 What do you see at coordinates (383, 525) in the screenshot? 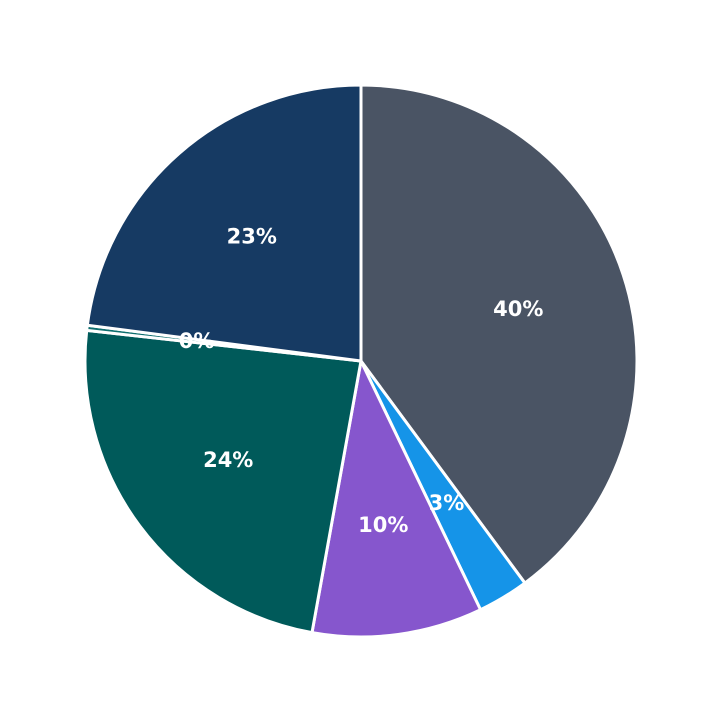
I see `slice-label: 10%` at bounding box center [383, 525].